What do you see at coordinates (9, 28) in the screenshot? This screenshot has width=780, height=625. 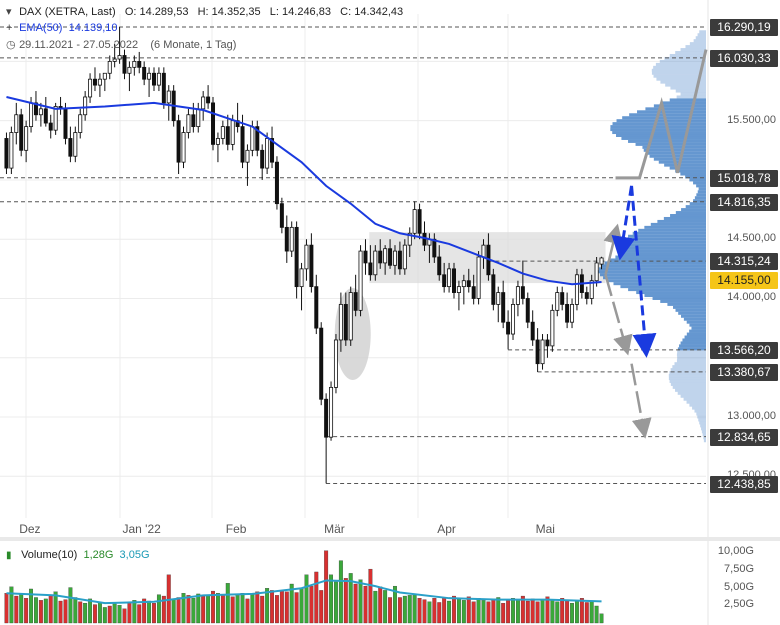 I see `plus-icon: +` at bounding box center [9, 28].